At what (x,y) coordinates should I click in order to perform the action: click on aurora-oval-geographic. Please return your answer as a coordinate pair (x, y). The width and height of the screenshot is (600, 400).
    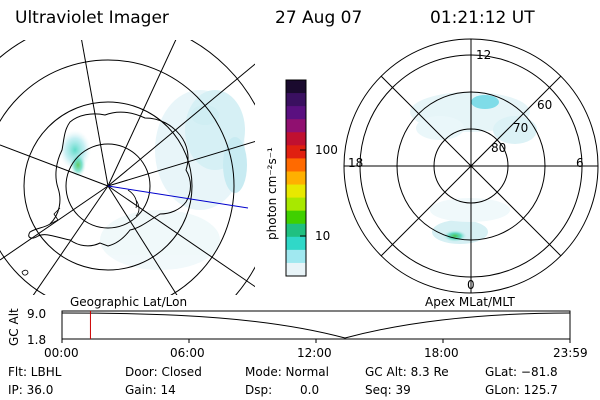
    Looking at the image, I should click on (153, 180).